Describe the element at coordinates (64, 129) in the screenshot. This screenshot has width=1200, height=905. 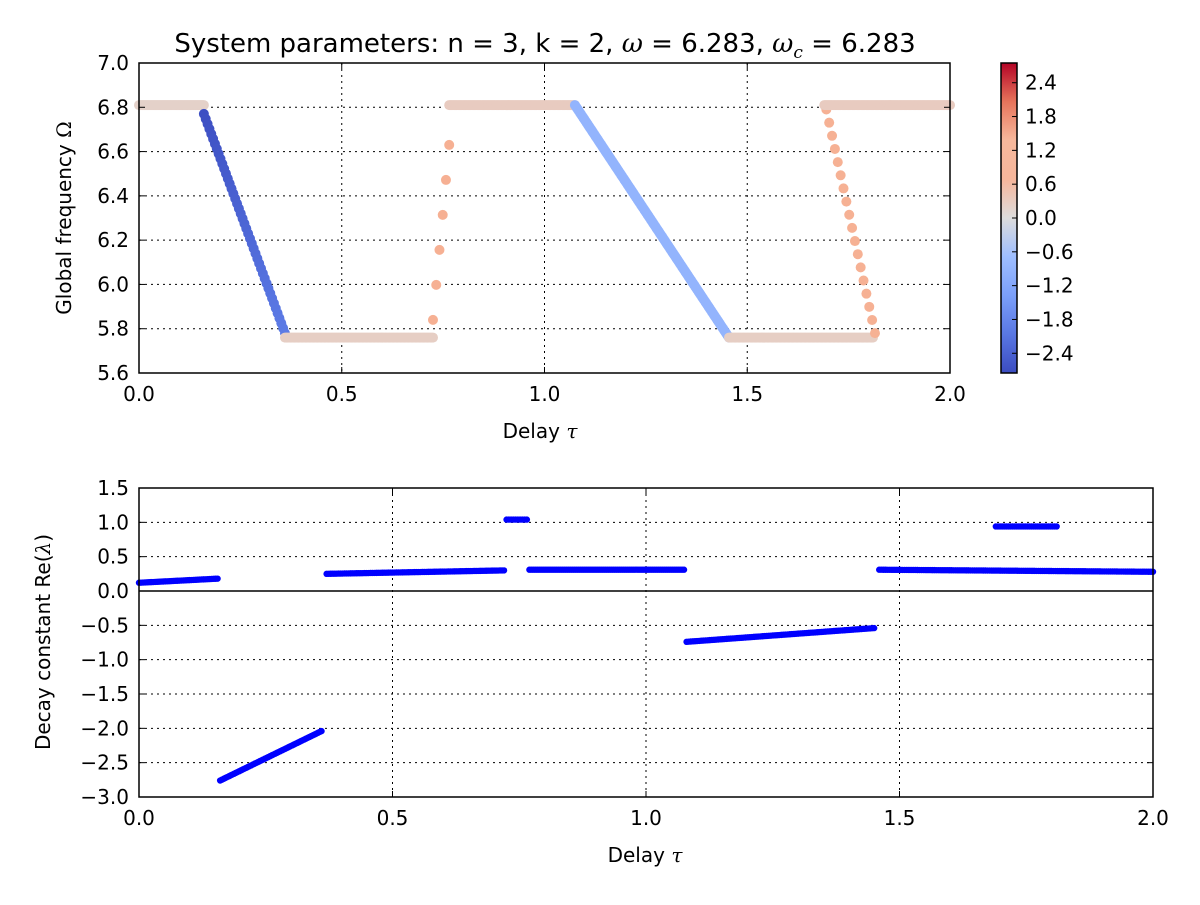
I see `top-y-axis-label-symbol: Ω` at that location.